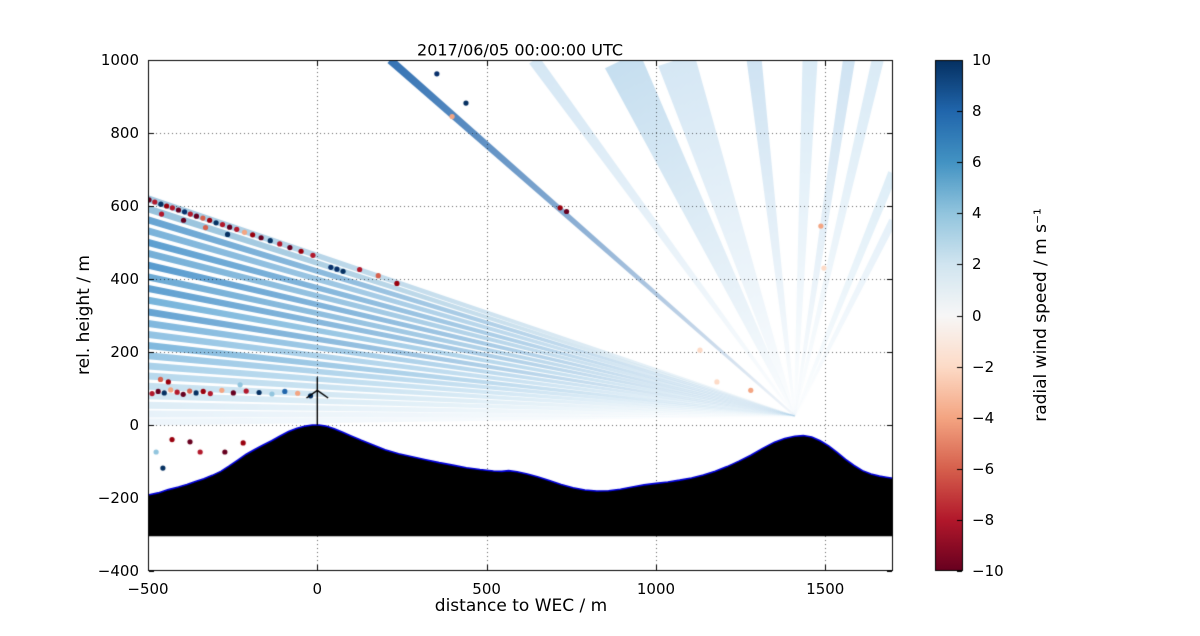  Describe the element at coordinates (118, 571) in the screenshot. I see `y-tick-label: −400` at that location.